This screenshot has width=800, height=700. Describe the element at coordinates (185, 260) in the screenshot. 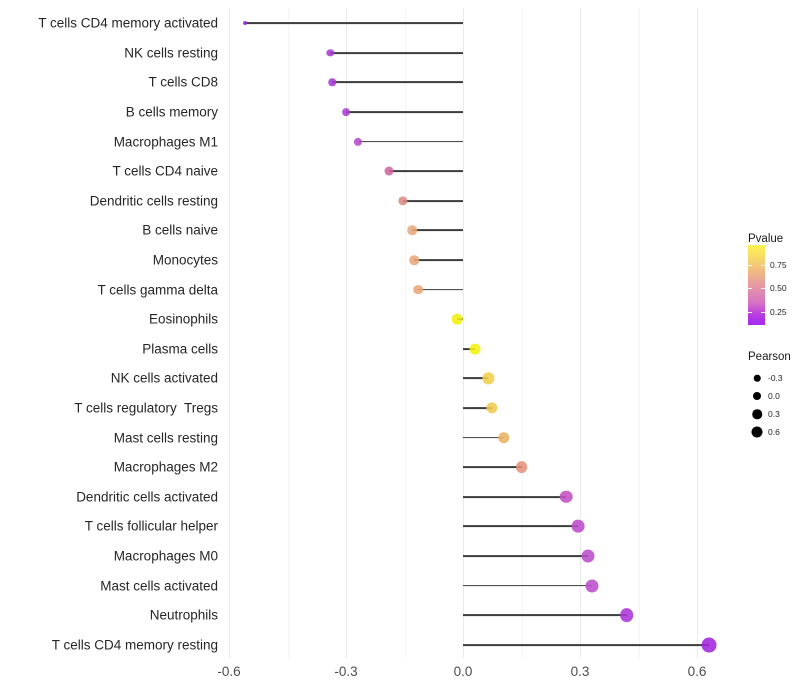

I see `category-label: Monocytes` at that location.